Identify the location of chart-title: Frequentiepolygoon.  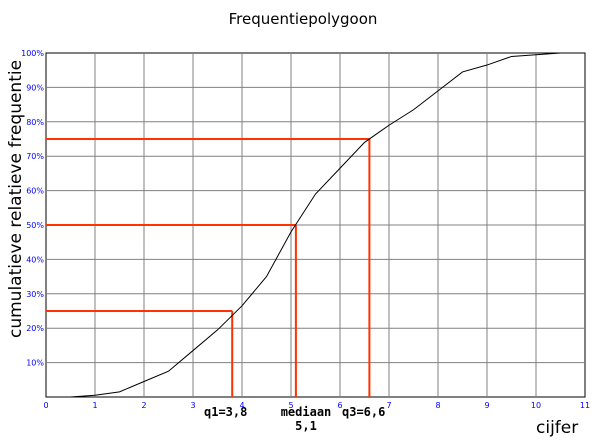
(303, 19).